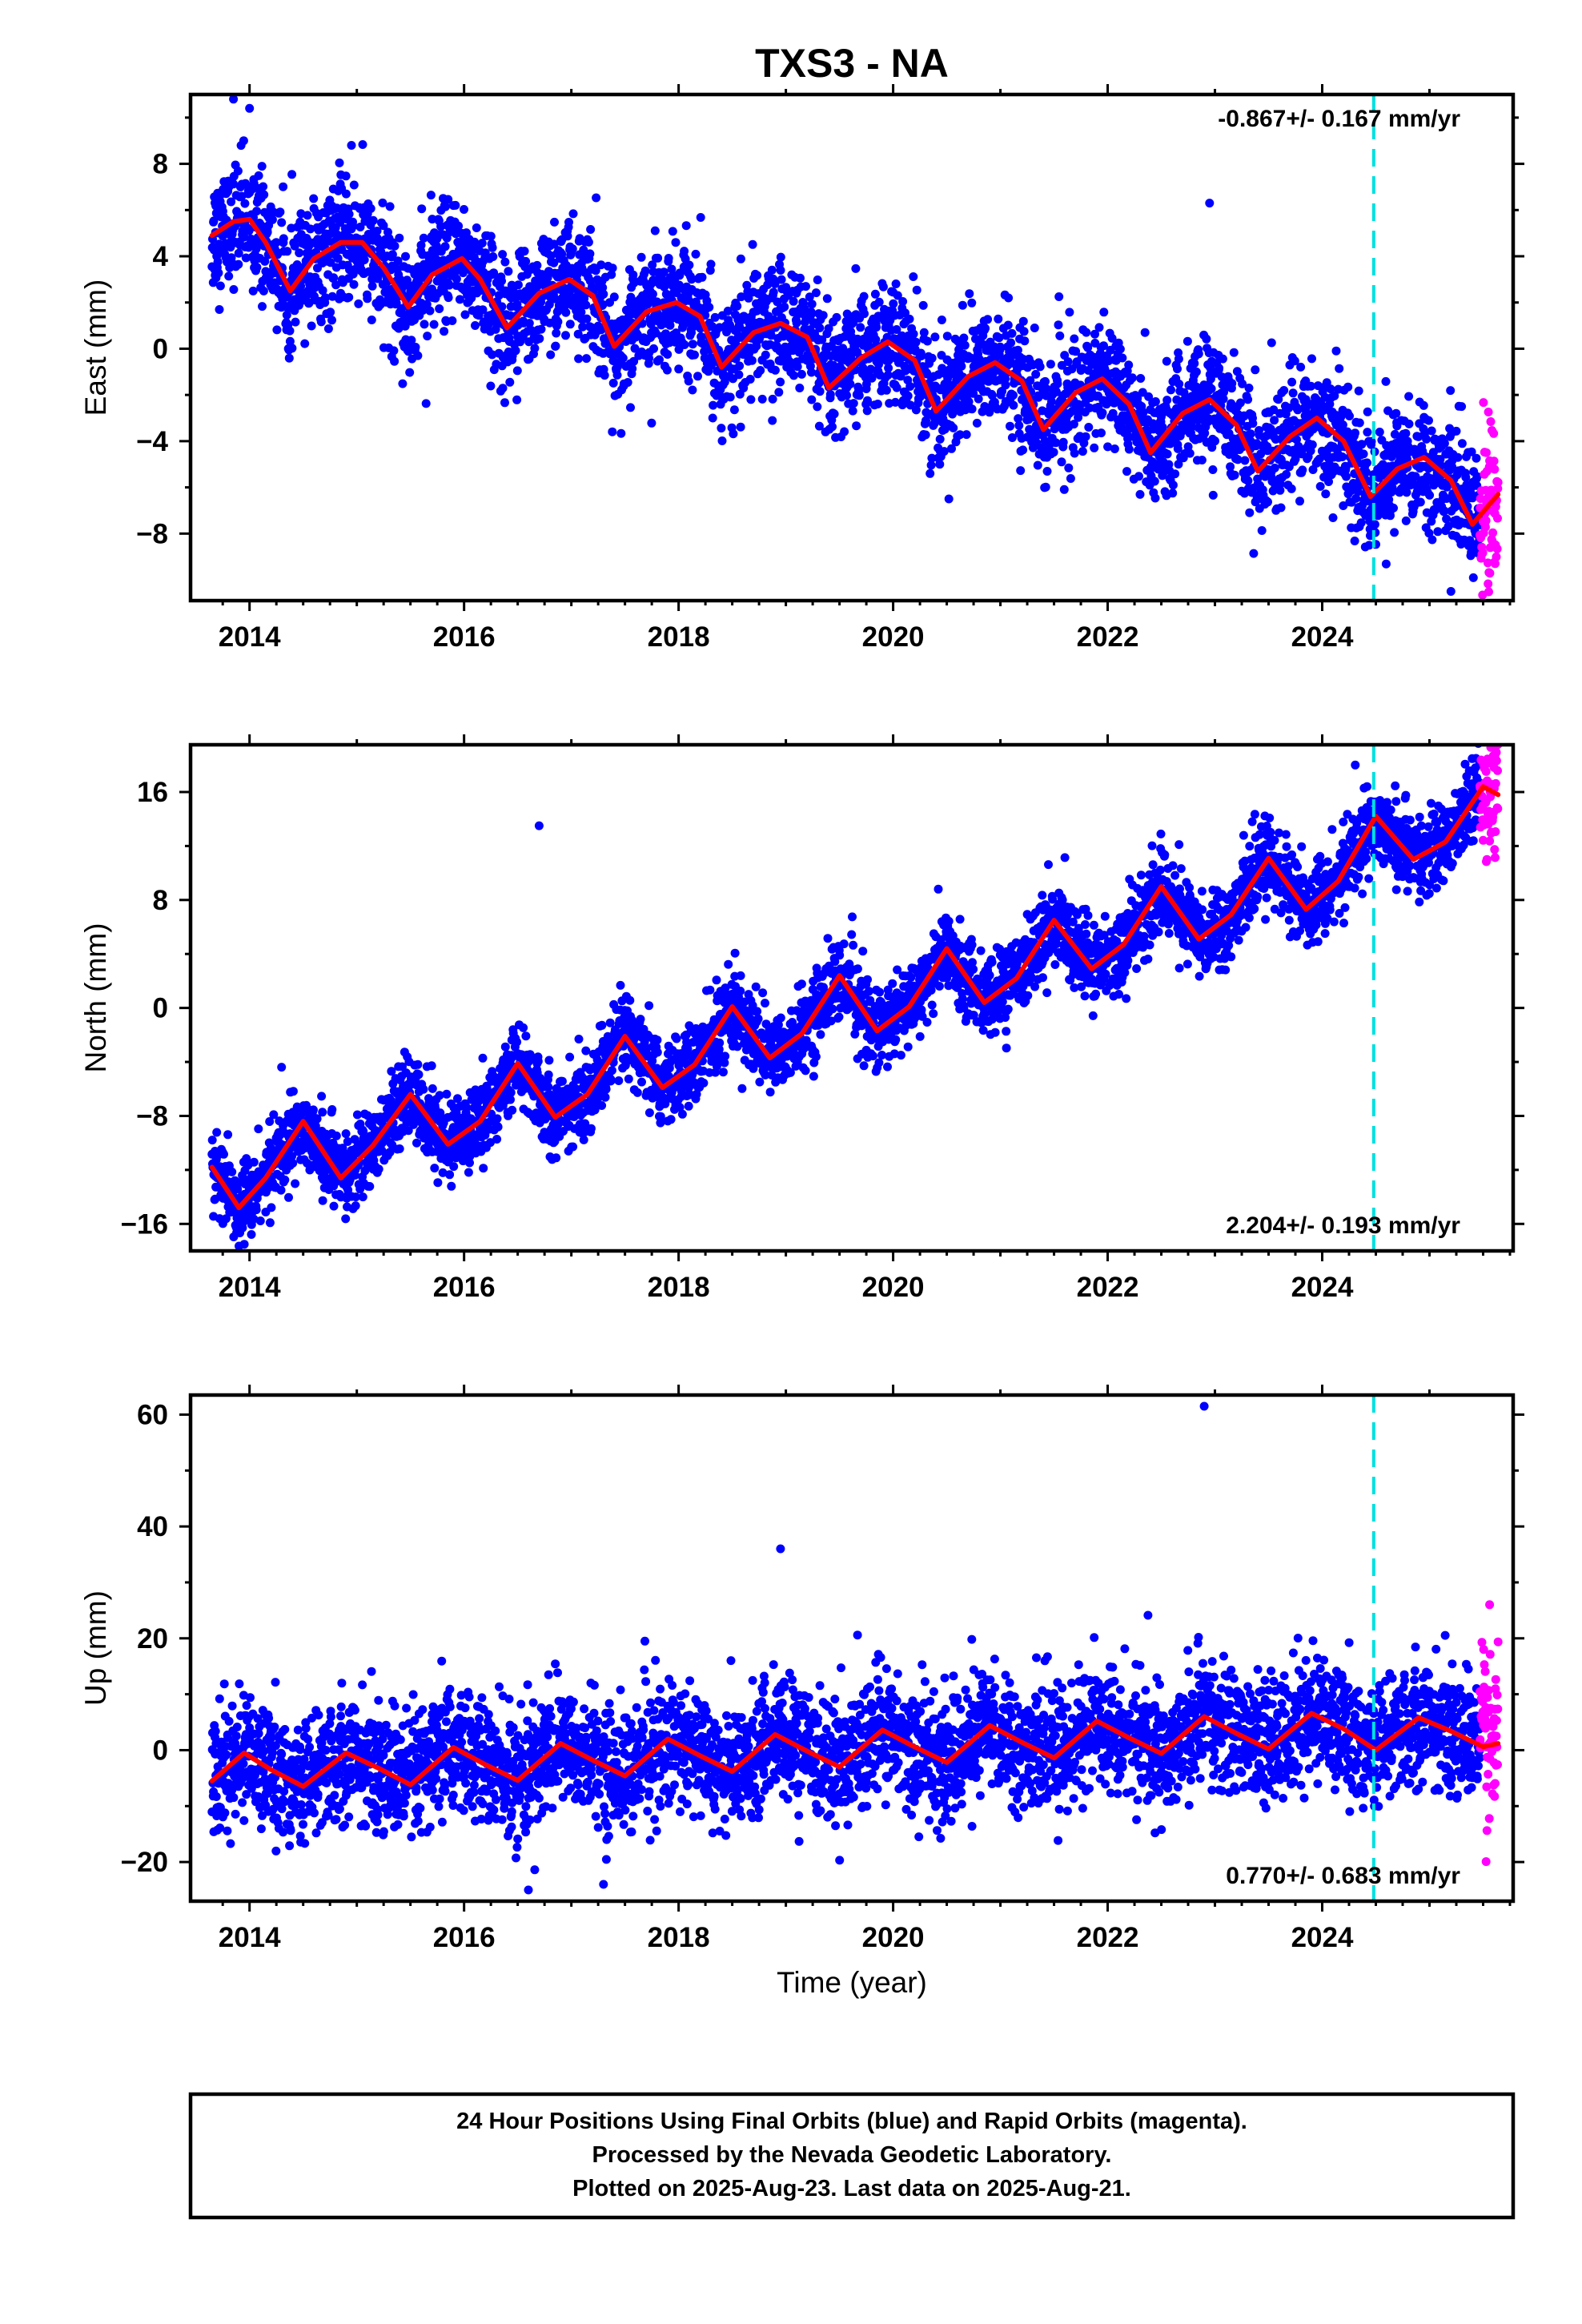 The height and width of the screenshot is (2324, 1582). I want to click on outlier-point, so click(250, 108).